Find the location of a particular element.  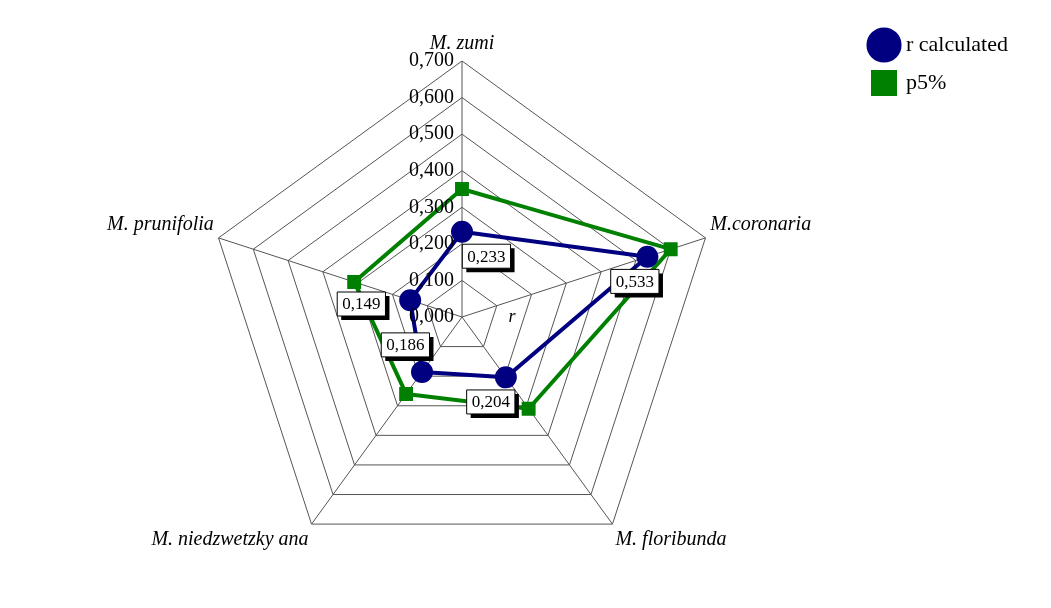

data-label: 0,533 is located at coordinates (634, 281).